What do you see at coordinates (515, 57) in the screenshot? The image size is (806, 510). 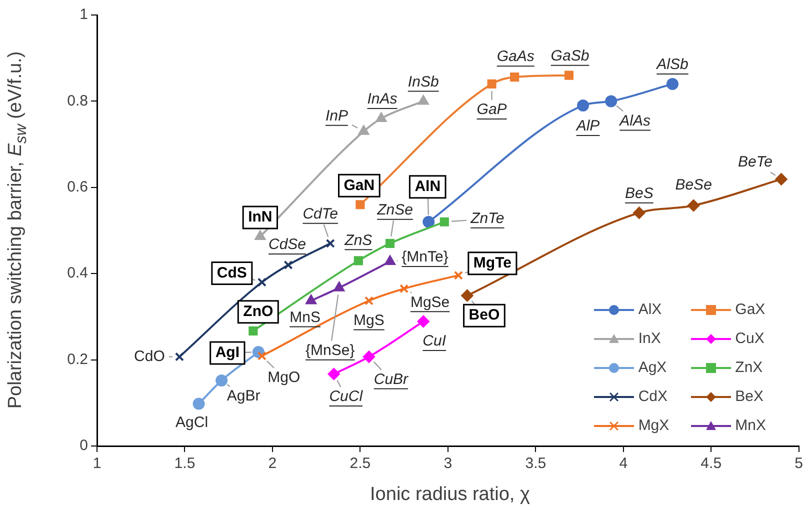 I see `annotation: GaAs` at bounding box center [515, 57].